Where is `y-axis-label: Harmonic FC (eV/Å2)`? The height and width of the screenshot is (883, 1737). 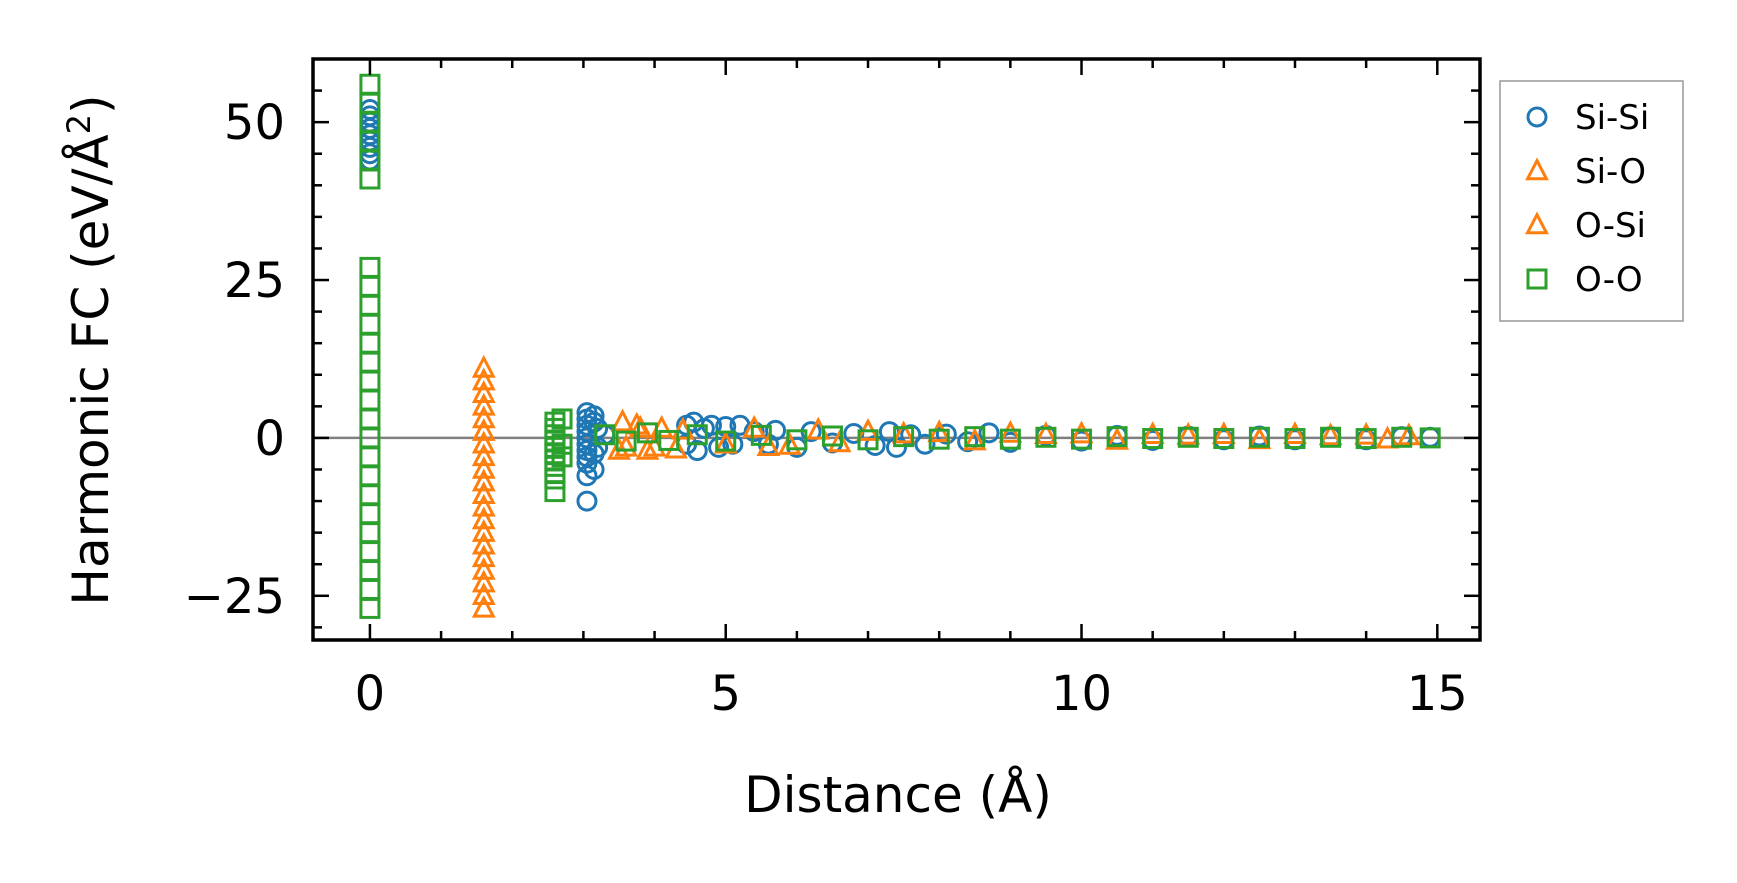
y-axis-label: Harmonic FC (eV/Å2) is located at coordinates (90, 349).